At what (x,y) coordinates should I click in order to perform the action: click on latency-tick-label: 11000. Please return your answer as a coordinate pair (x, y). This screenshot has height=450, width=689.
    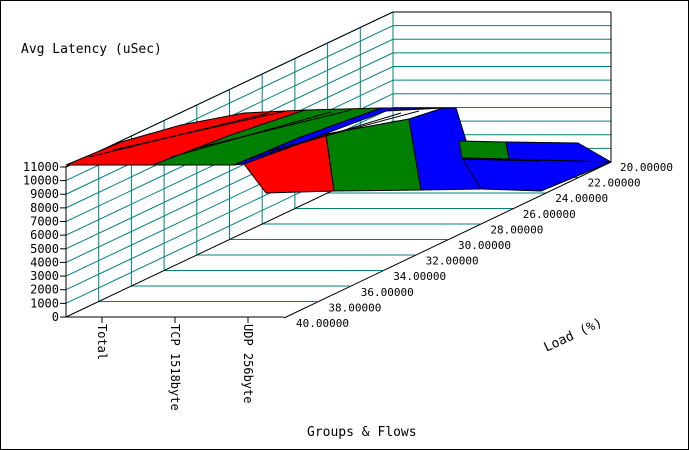
    Looking at the image, I should click on (41, 167).